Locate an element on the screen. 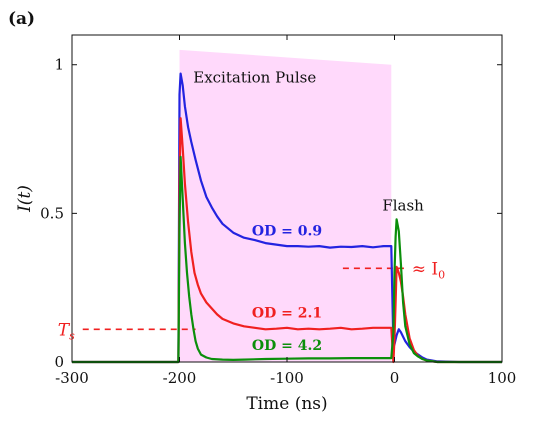  series-label-od-2.1: OD = 2.1 is located at coordinates (287, 313).